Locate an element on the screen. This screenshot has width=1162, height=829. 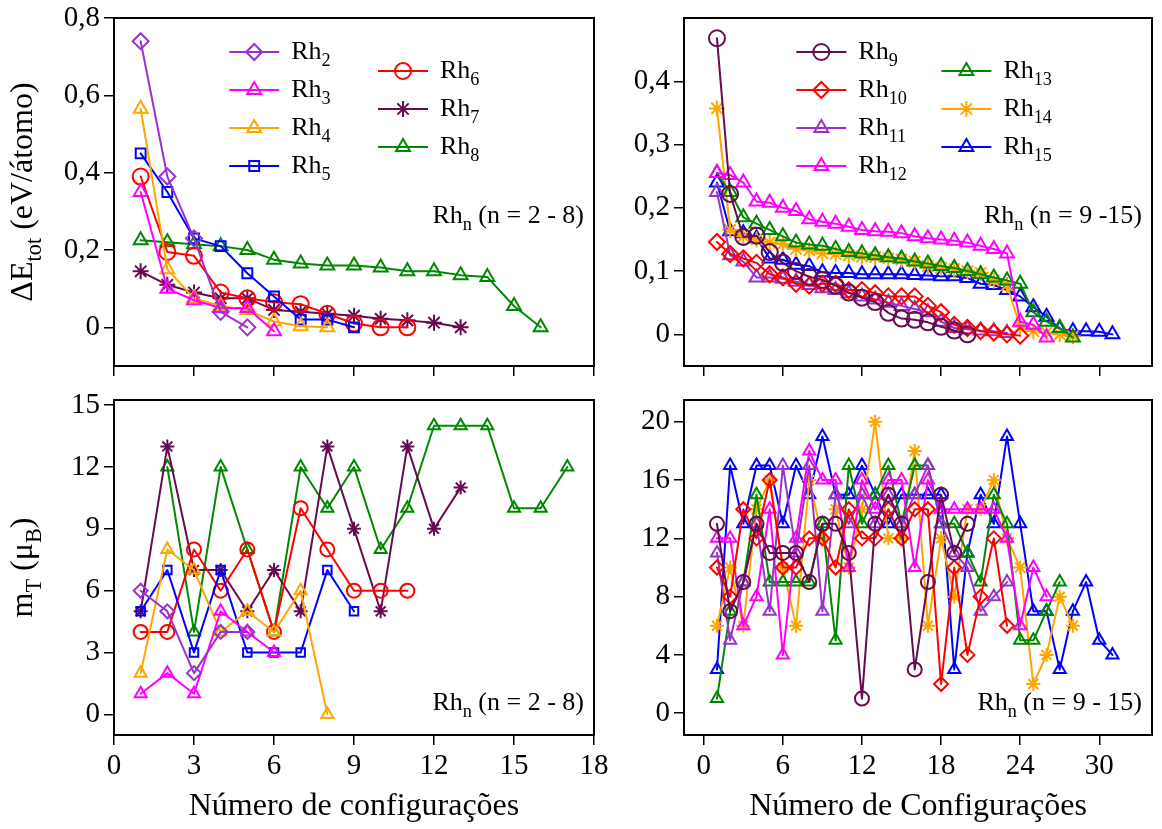
x-tick-label: 24 is located at coordinates (1020, 764).